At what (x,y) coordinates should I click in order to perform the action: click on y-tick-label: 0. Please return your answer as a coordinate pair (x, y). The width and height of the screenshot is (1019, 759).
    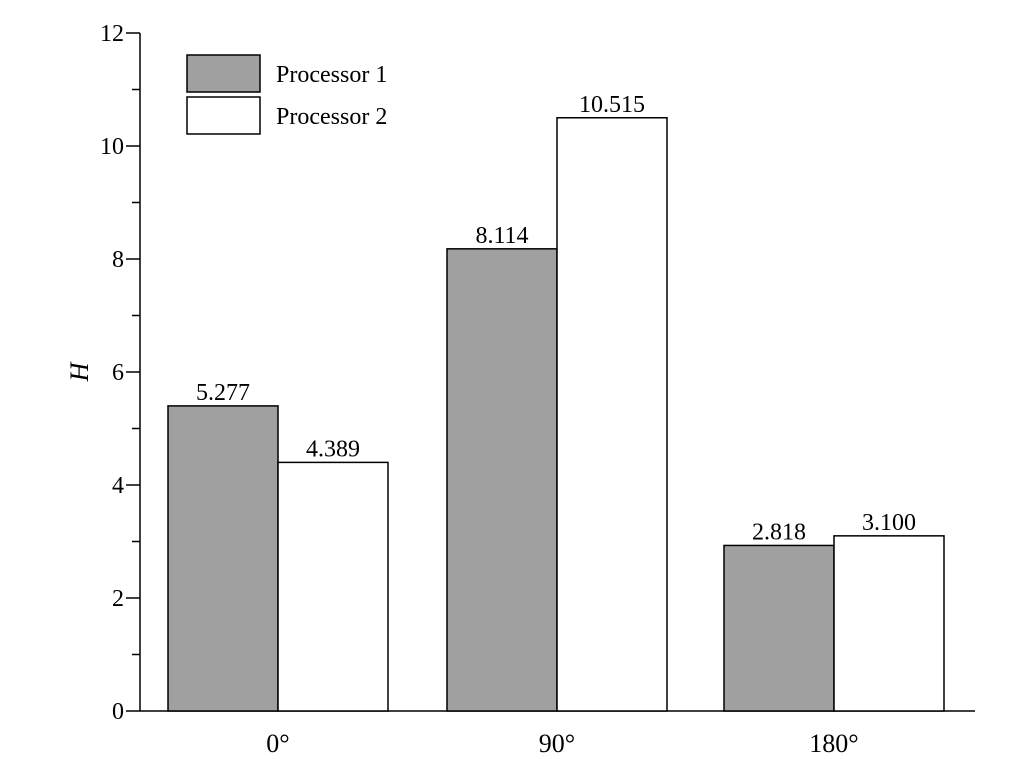
    Looking at the image, I should click on (118, 712).